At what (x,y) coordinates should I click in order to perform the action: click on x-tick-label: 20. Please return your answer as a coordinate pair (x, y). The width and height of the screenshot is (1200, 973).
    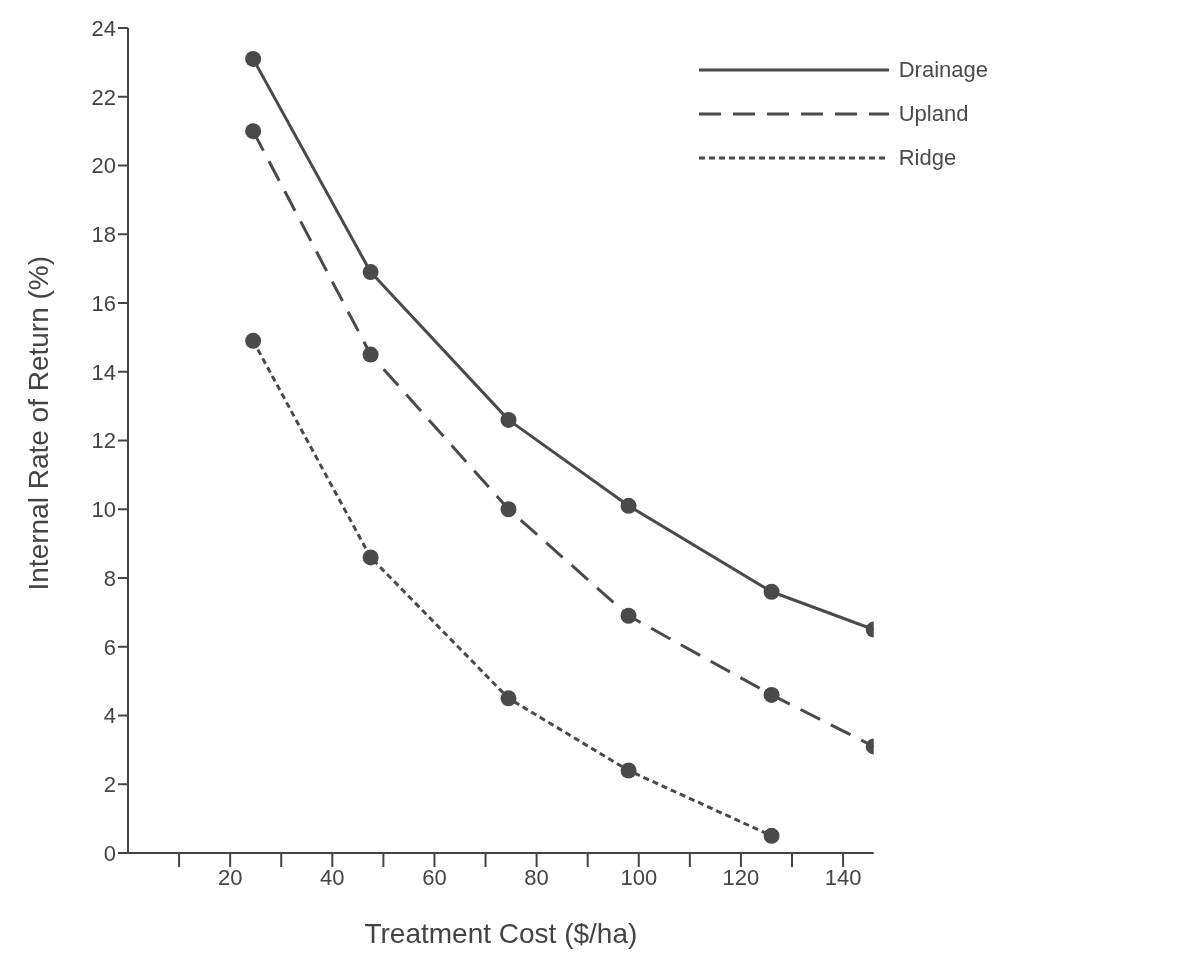
    Looking at the image, I should click on (230, 877).